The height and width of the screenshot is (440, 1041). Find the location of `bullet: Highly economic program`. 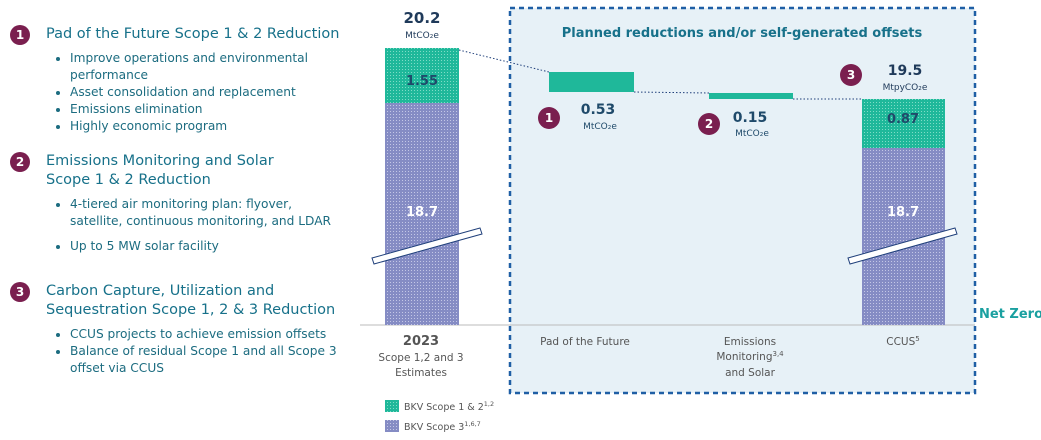

bullet: Highly economic program is located at coordinates (205, 126).